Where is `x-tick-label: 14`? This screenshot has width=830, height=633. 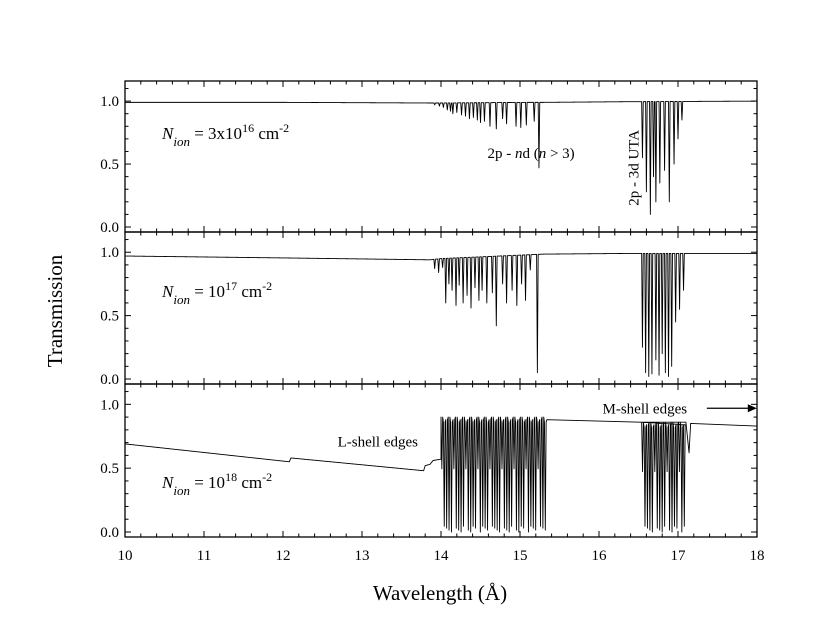 x-tick-label: 14 is located at coordinates (442, 556).